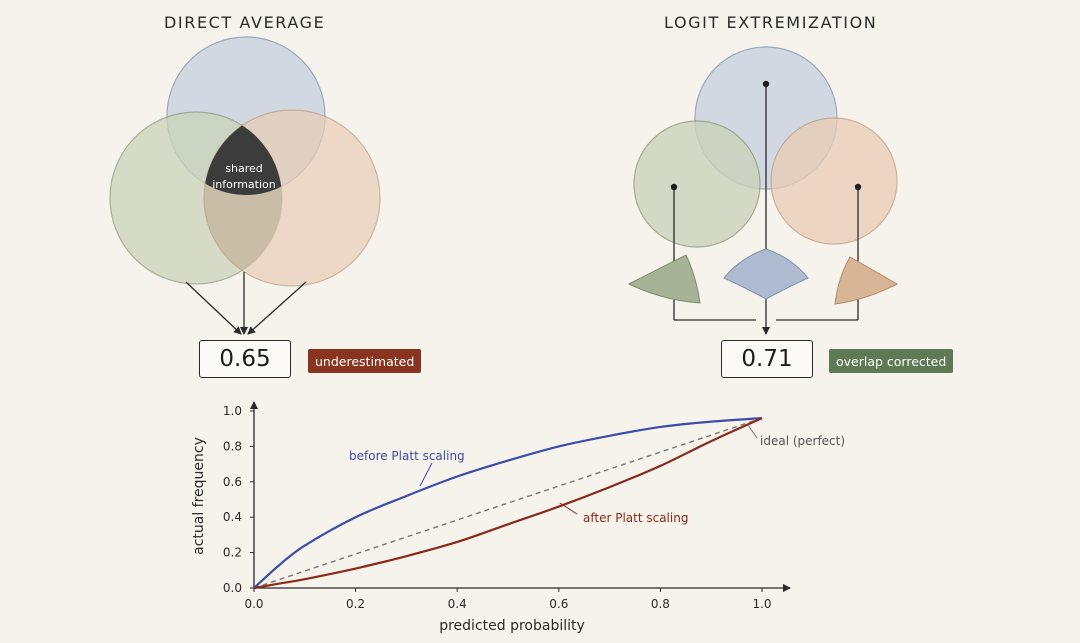 The width and height of the screenshot is (1080, 643). Describe the element at coordinates (891, 361) in the screenshot. I see `overlap-corrected-badge: overlap corrected` at that location.